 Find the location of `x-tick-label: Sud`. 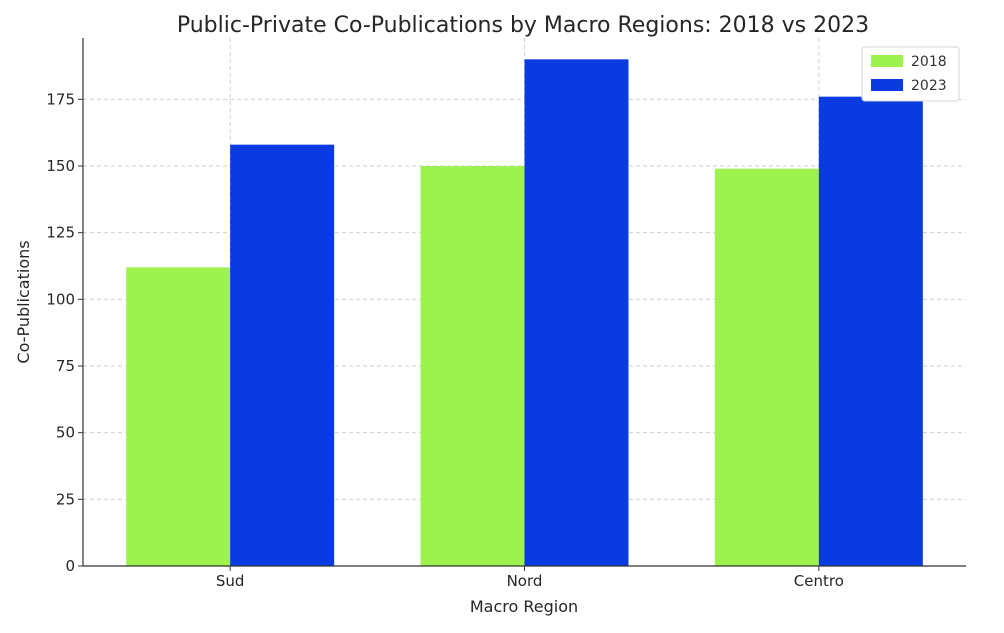

x-tick-label: Sud is located at coordinates (230, 581).